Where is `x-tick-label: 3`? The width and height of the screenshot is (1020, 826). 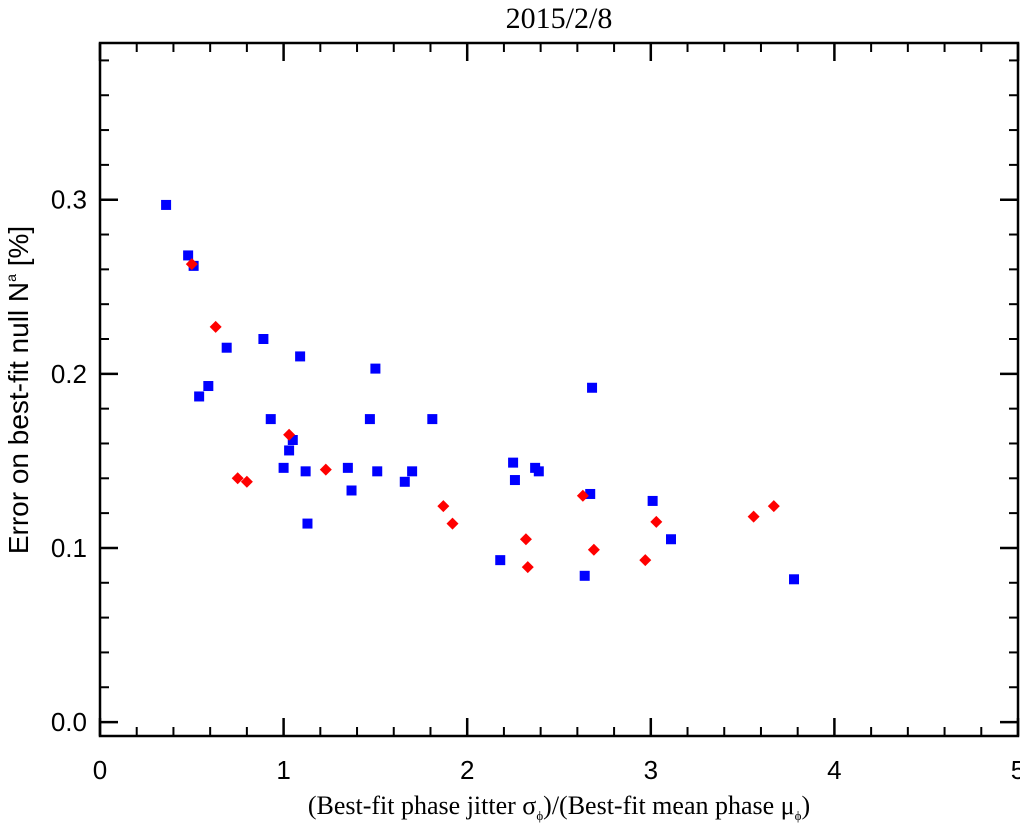
x-tick-label: 3 is located at coordinates (651, 770).